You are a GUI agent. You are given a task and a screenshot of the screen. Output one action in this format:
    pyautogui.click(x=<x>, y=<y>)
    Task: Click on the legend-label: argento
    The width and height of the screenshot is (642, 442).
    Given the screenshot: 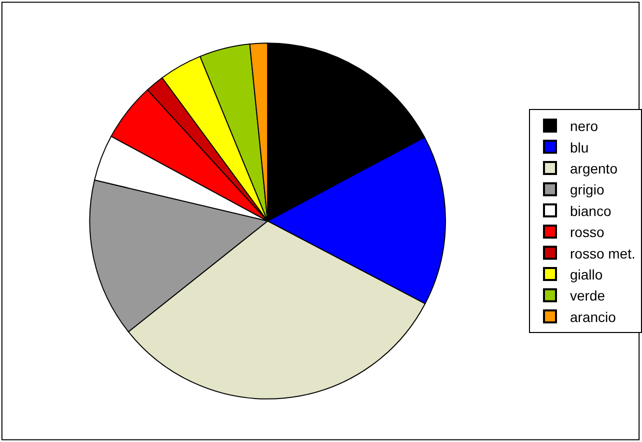 What is the action you would take?
    pyautogui.click(x=594, y=168)
    